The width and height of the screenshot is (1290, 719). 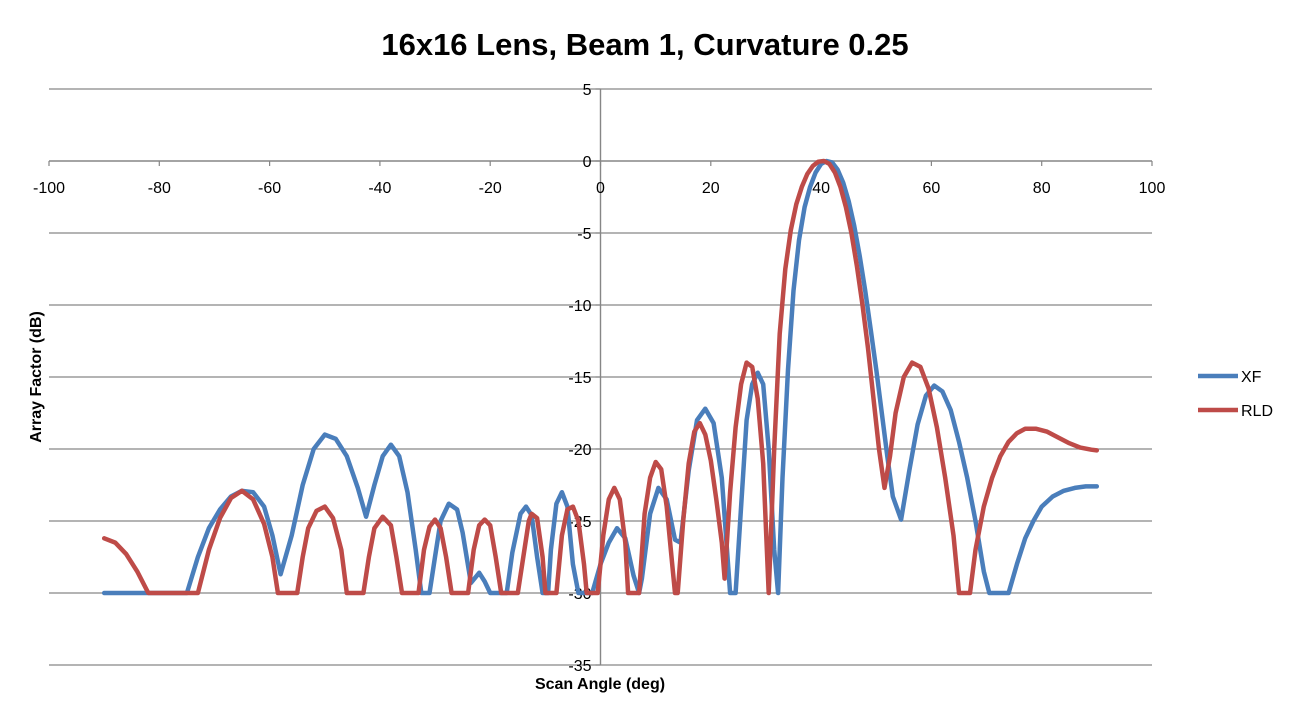 What do you see at coordinates (579, 306) in the screenshot?
I see `y-tick-label: -10` at bounding box center [579, 306].